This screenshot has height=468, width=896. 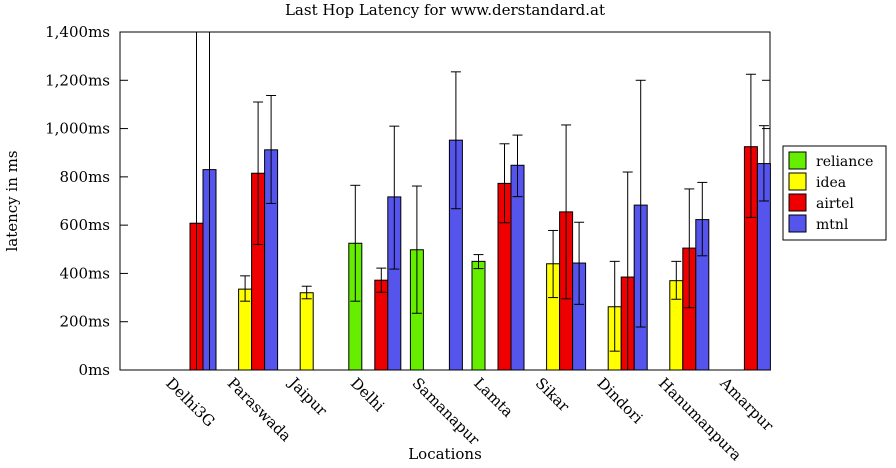 What do you see at coordinates (797, 160) in the screenshot?
I see `legend-swatch-reliance` at bounding box center [797, 160].